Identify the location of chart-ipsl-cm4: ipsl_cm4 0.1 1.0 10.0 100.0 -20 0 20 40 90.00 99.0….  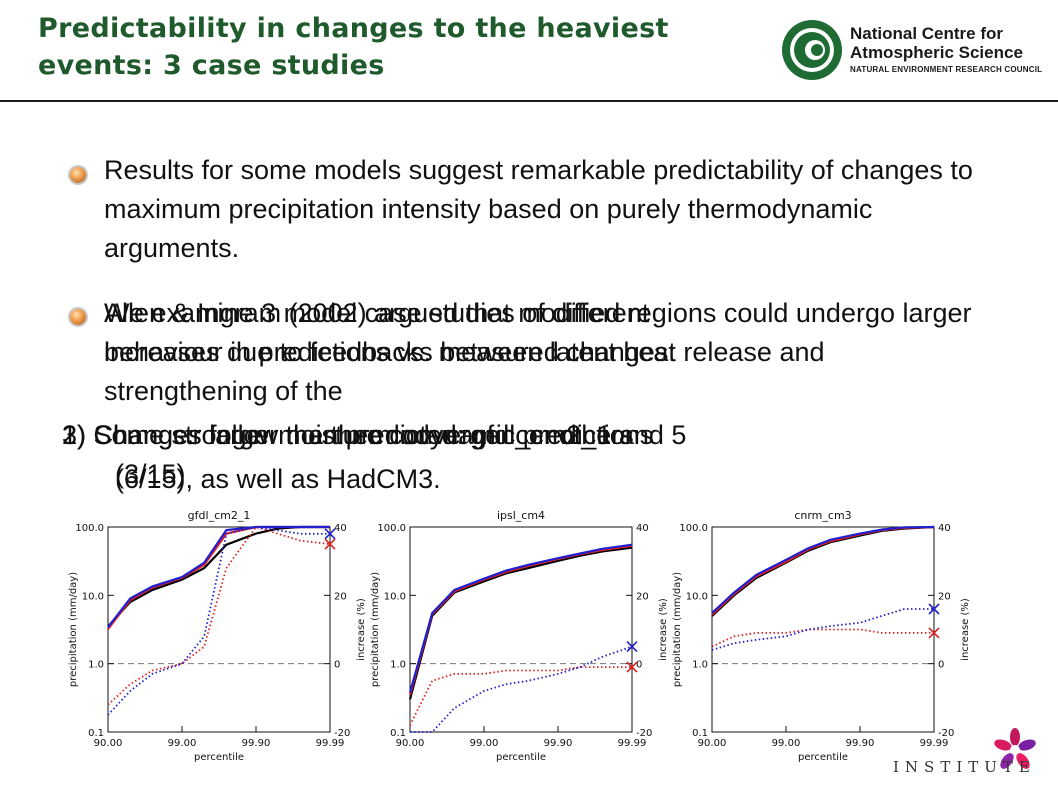
(519, 636).